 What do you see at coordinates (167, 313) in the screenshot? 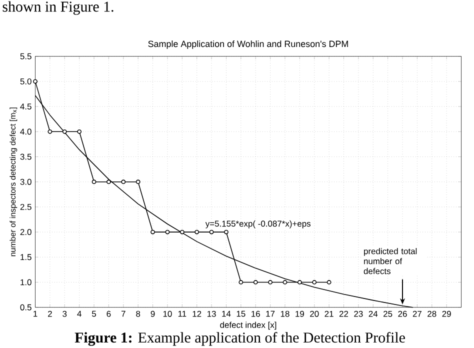
I see `x-tick-label: 10` at bounding box center [167, 313].